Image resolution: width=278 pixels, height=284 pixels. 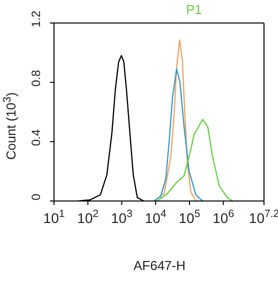 I want to click on text: P1, so click(x=194, y=9).